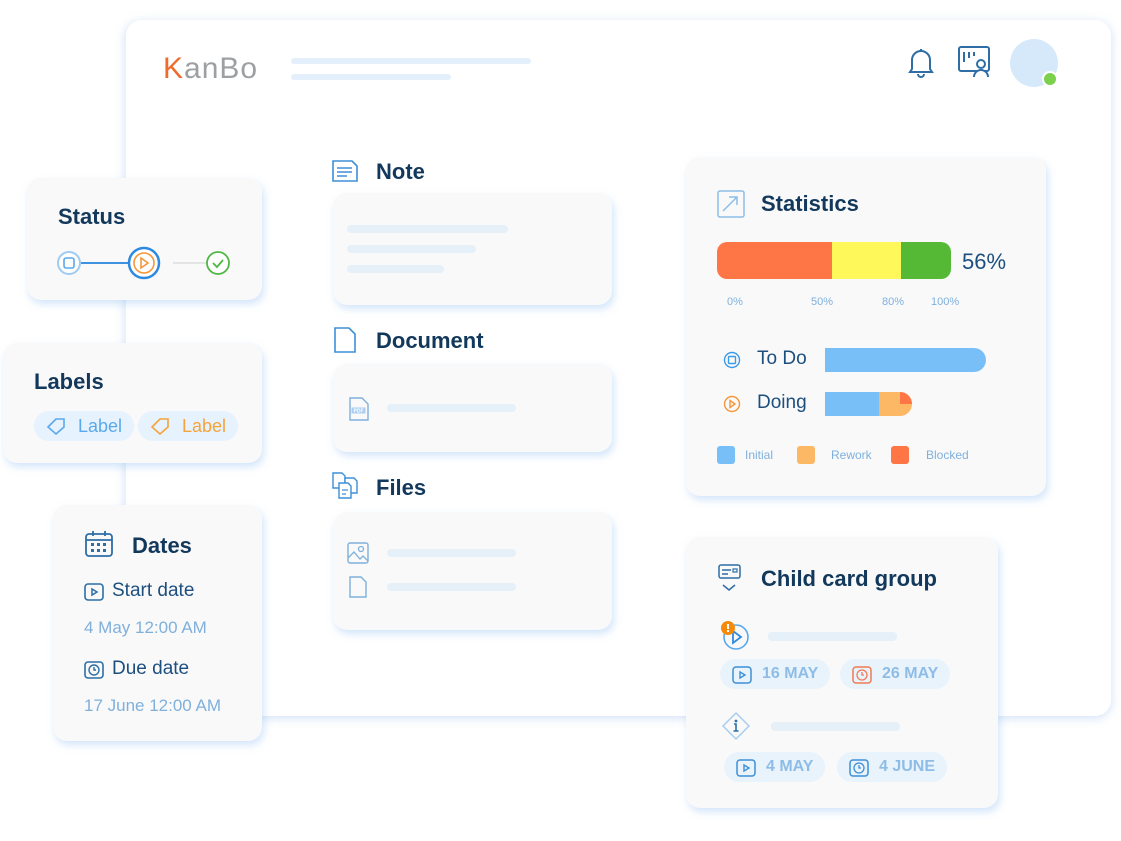  Describe the element at coordinates (430, 340) in the screenshot. I see `document-title: Document` at that location.